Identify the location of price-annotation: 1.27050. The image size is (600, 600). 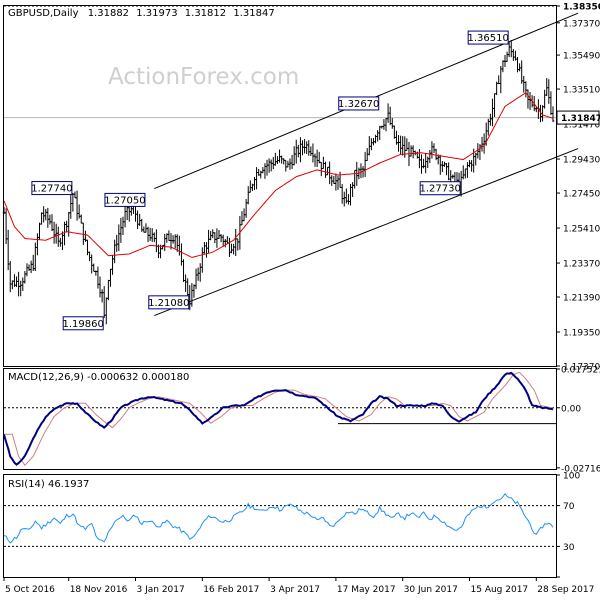
(125, 199).